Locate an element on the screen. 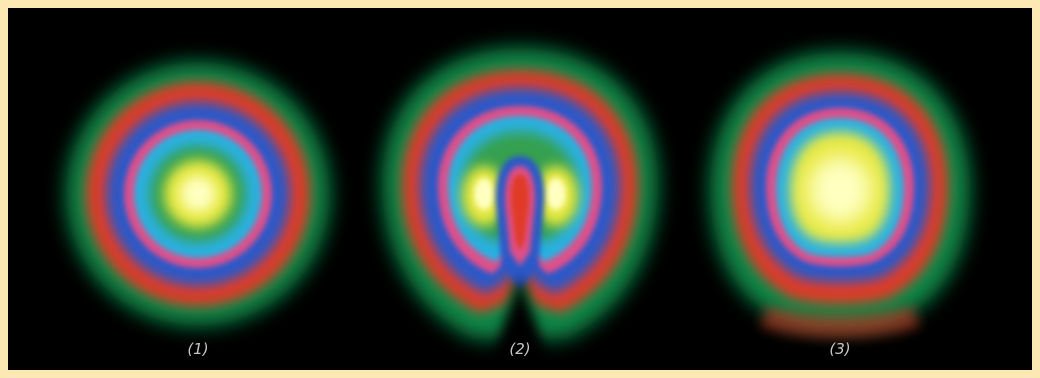 This screenshot has height=378, width=1040. dark-notch is located at coordinates (520, 323).